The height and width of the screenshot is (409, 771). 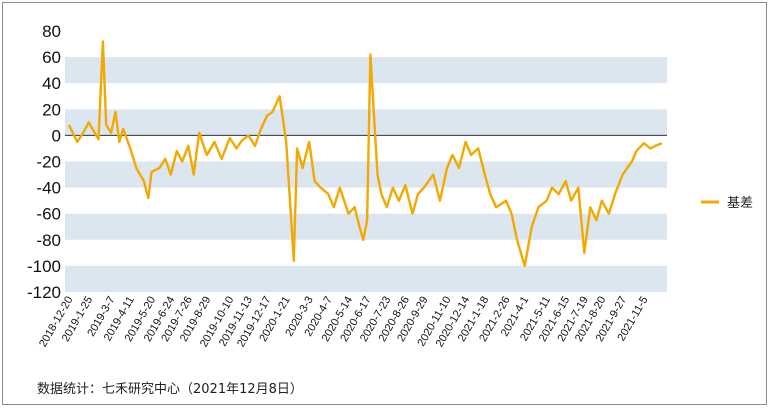 What do you see at coordinates (48, 162) in the screenshot?
I see `y-tick-label: -20` at bounding box center [48, 162].